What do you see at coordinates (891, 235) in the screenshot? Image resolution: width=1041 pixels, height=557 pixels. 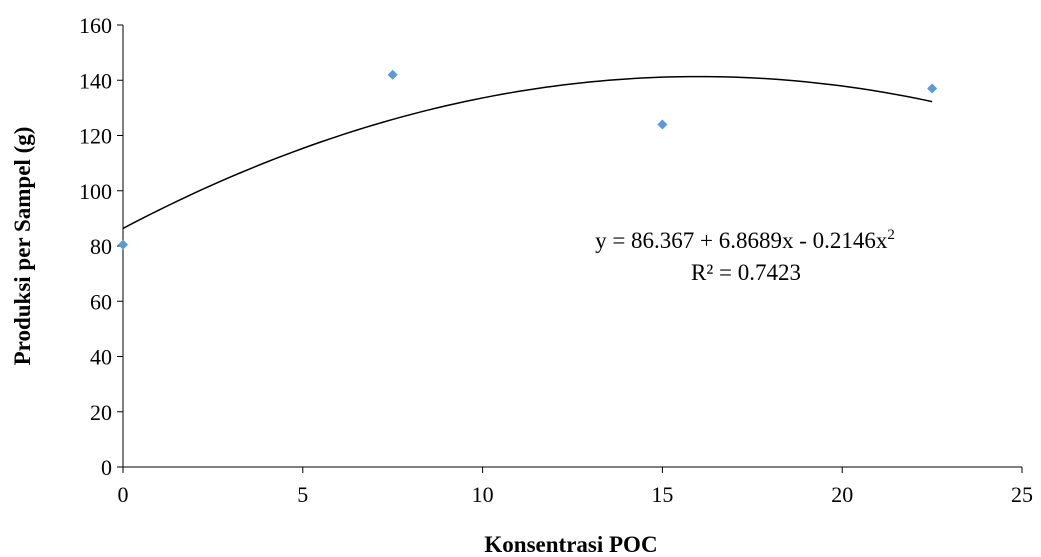 I see `equation-exponent: 2` at bounding box center [891, 235].